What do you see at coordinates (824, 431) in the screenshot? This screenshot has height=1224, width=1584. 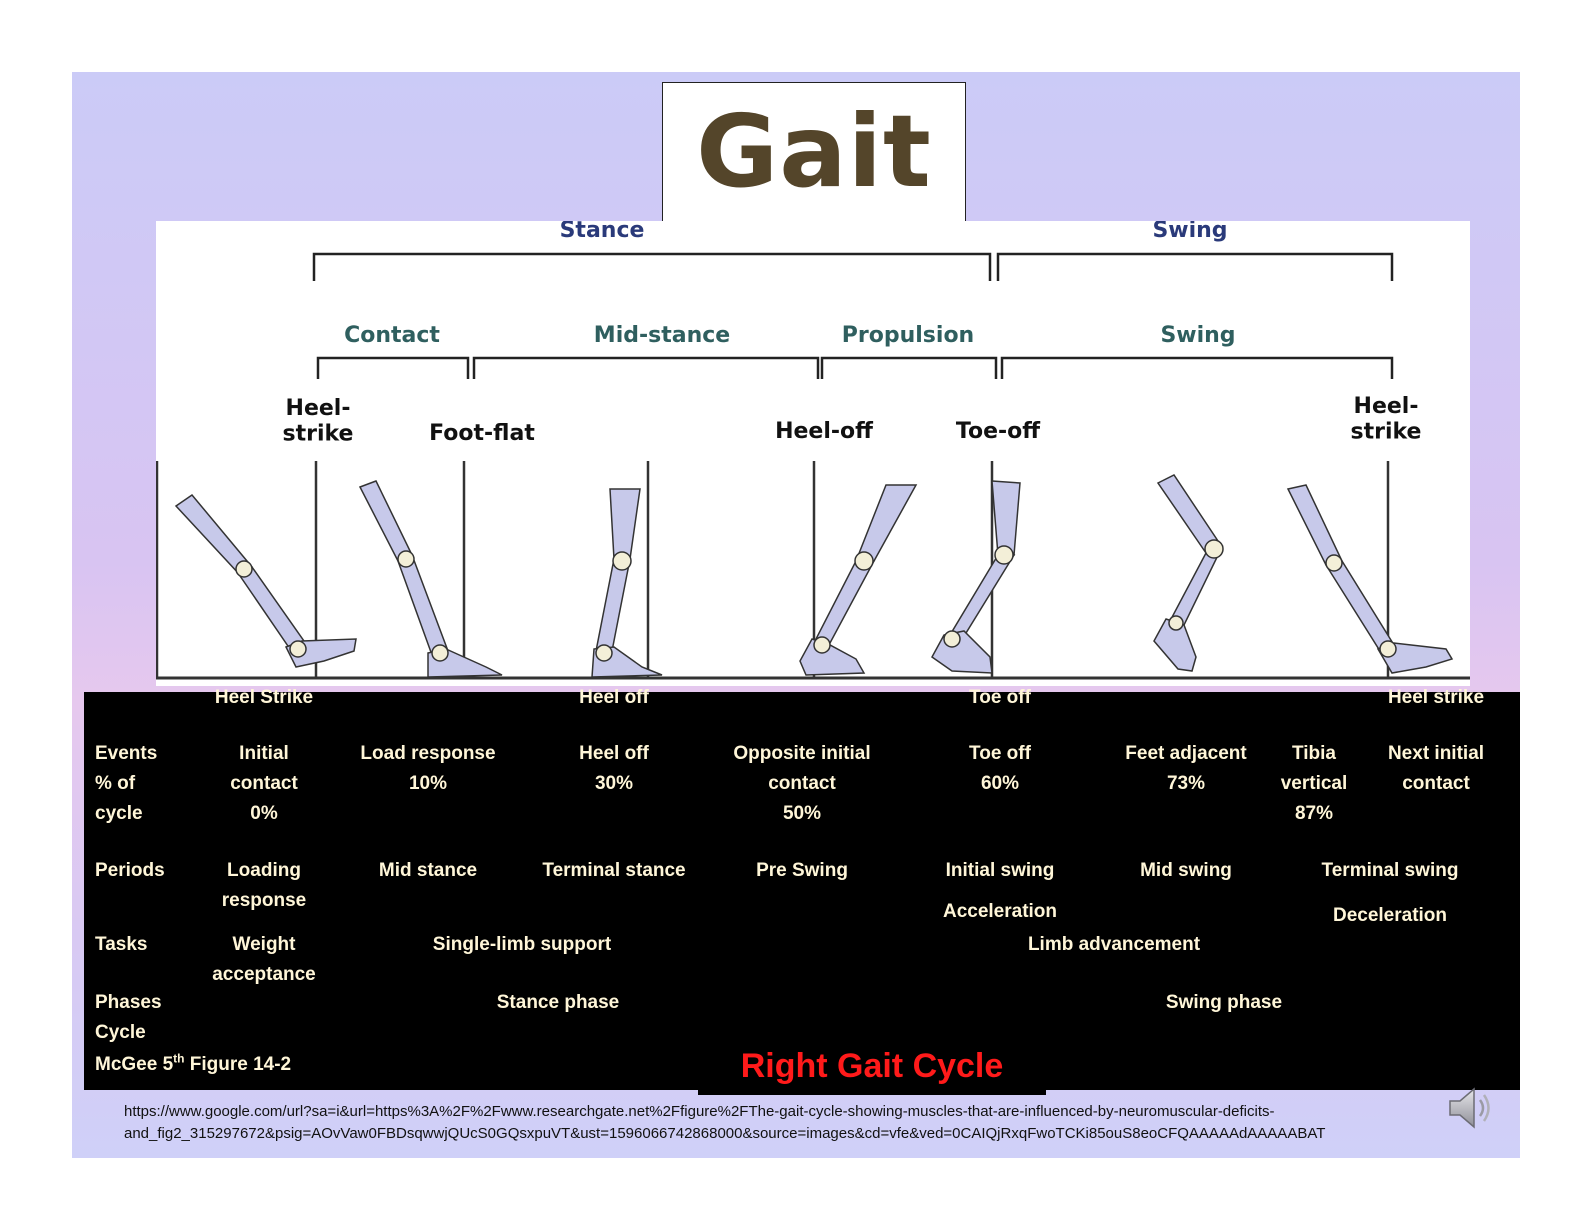 I see `event-heel-off: Heel-off` at bounding box center [824, 431].